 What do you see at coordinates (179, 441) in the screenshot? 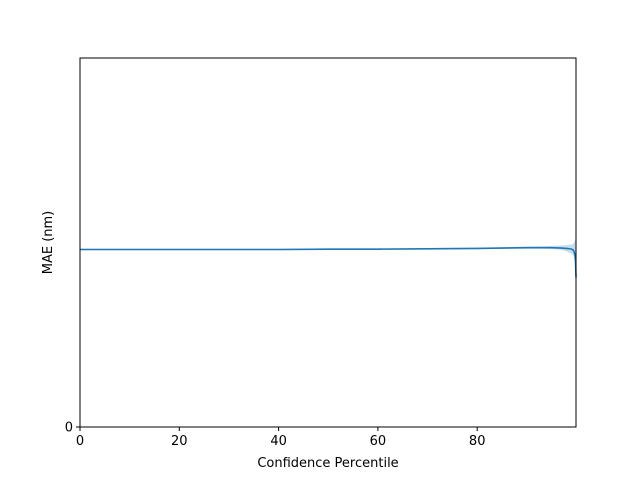
I see `x-tick-label: 20` at bounding box center [179, 441].